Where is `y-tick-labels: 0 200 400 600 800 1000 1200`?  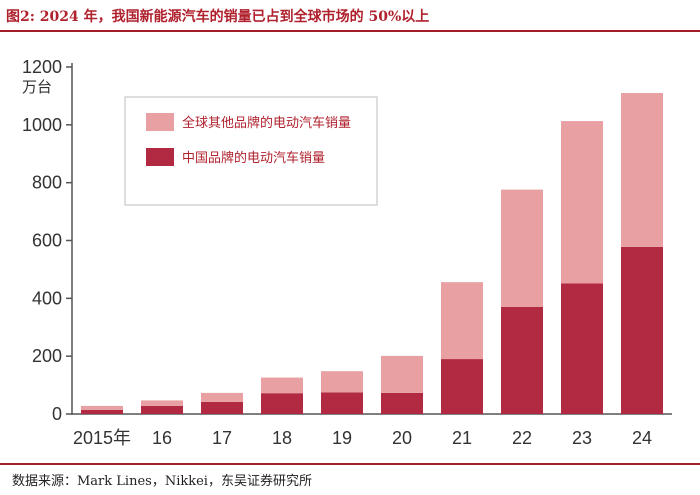
y-tick-labels: 0 200 400 600 800 1000 1200 is located at coordinates (47, 240).